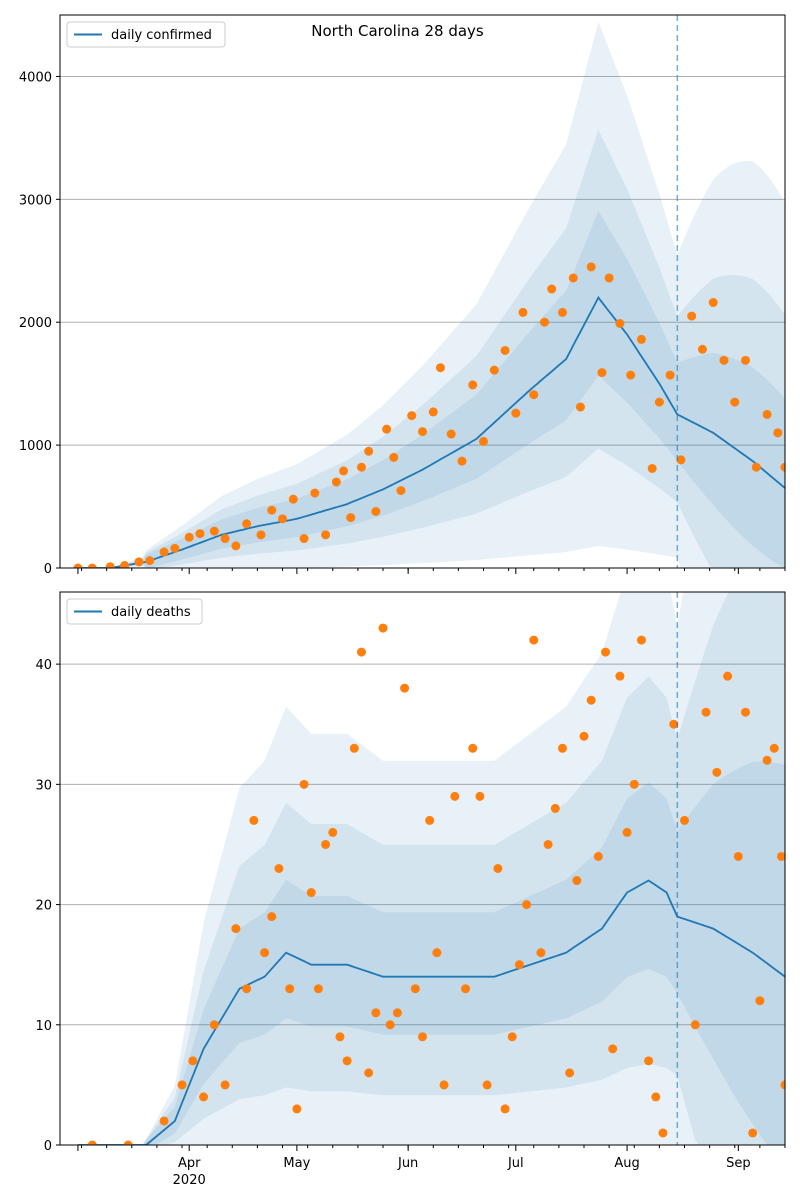 This screenshot has width=800, height=1200. What do you see at coordinates (35, 77) in the screenshot?
I see `y-tick-label: 4000` at bounding box center [35, 77].